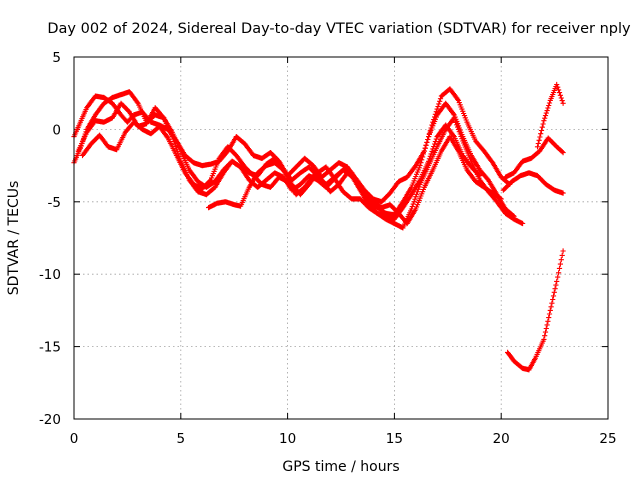  What do you see at coordinates (56, 130) in the screenshot?
I see `y-tick-label: 0` at bounding box center [56, 130].